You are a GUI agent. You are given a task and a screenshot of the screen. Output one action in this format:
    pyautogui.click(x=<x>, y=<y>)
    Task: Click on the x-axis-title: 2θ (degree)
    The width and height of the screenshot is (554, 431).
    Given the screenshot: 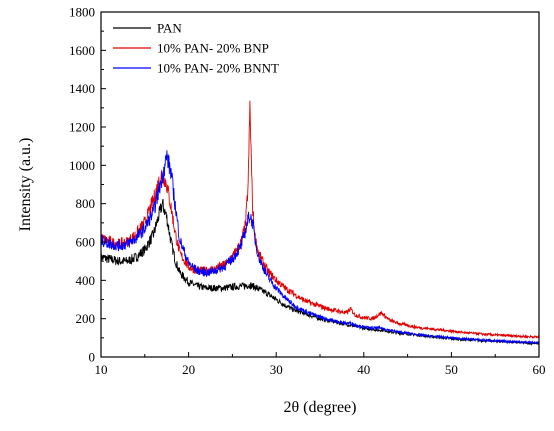 What is the action you would take?
    pyautogui.click(x=320, y=407)
    